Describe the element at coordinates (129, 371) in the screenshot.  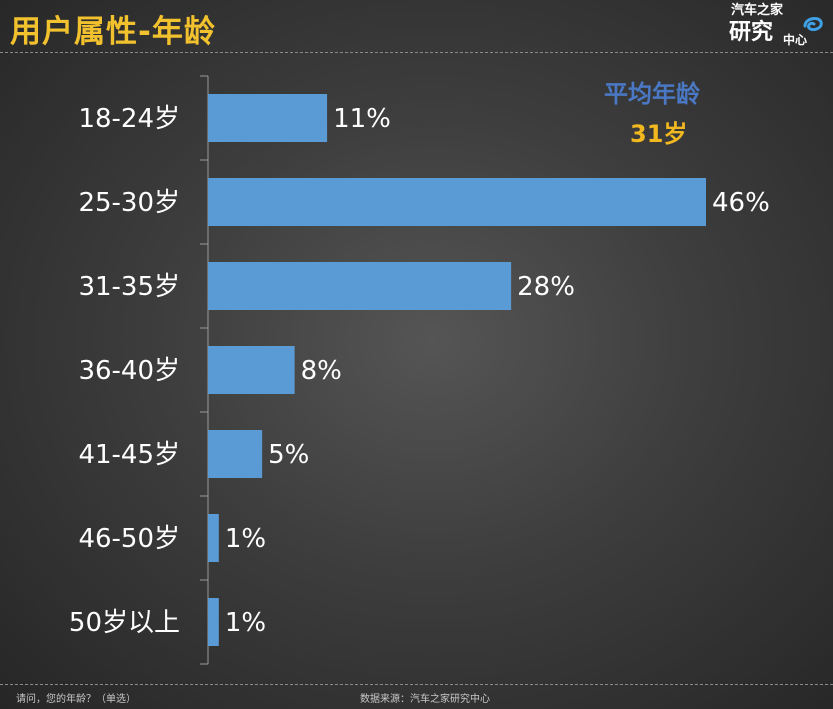
I see `category-label: 36-40岁` at that location.